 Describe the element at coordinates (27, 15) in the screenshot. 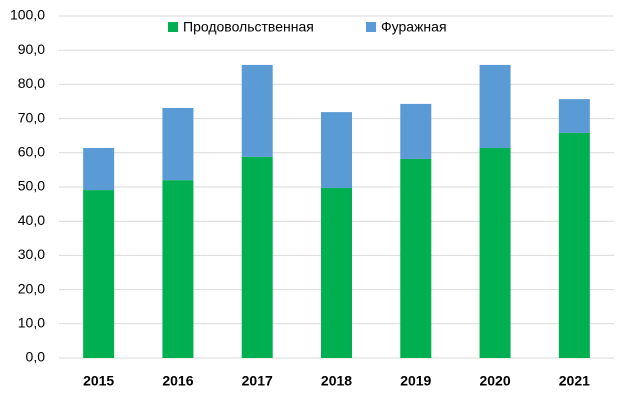

I see `y-tick-label: 100,0` at that location.